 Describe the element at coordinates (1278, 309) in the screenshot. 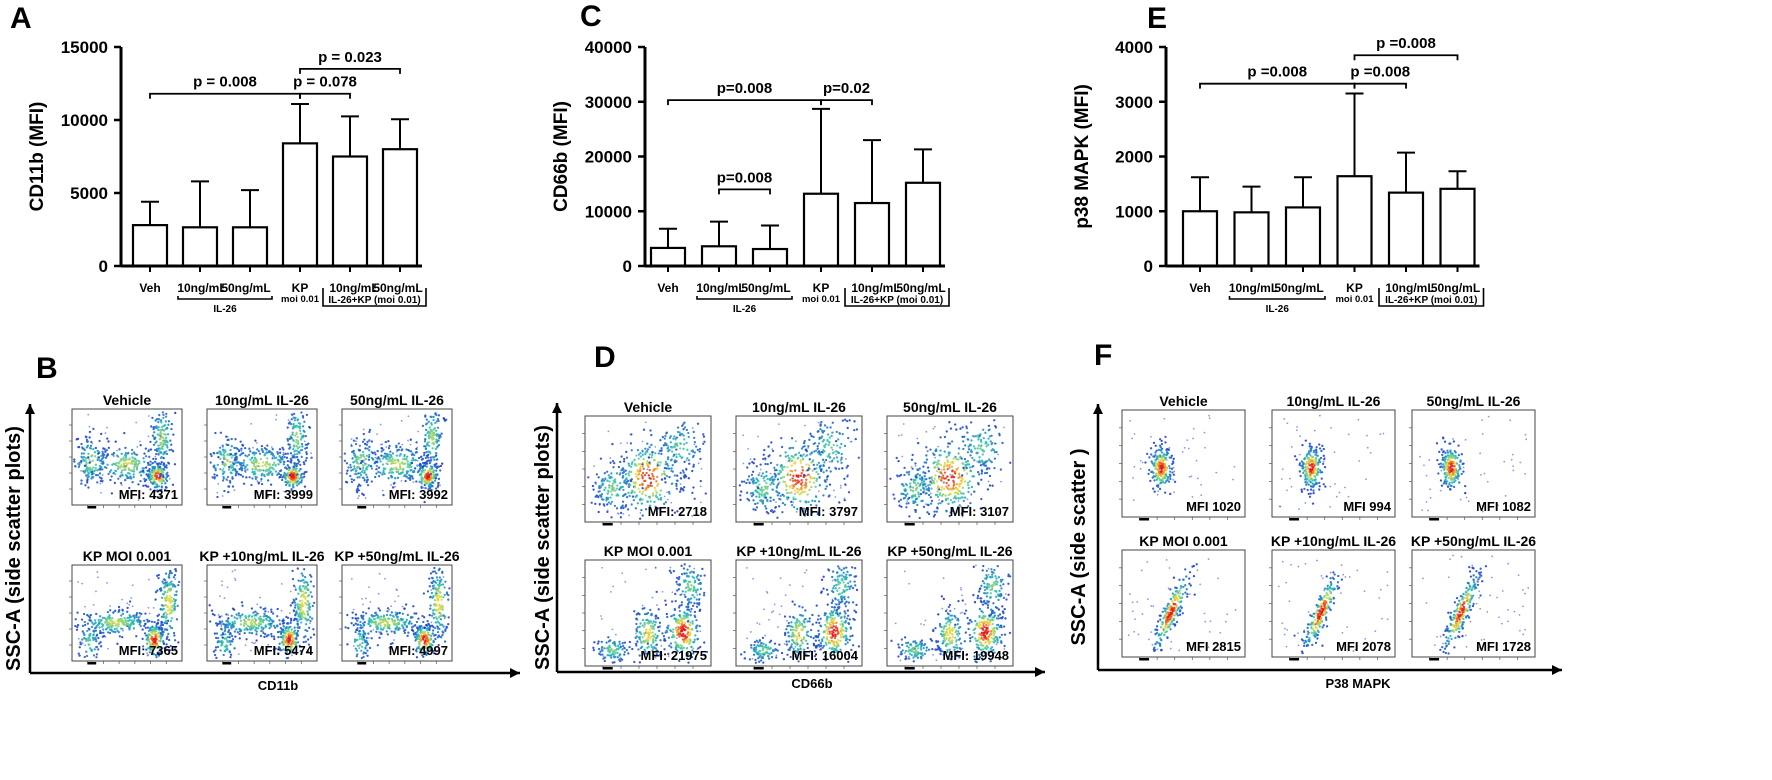

I see `group-label: IL-26` at that location.